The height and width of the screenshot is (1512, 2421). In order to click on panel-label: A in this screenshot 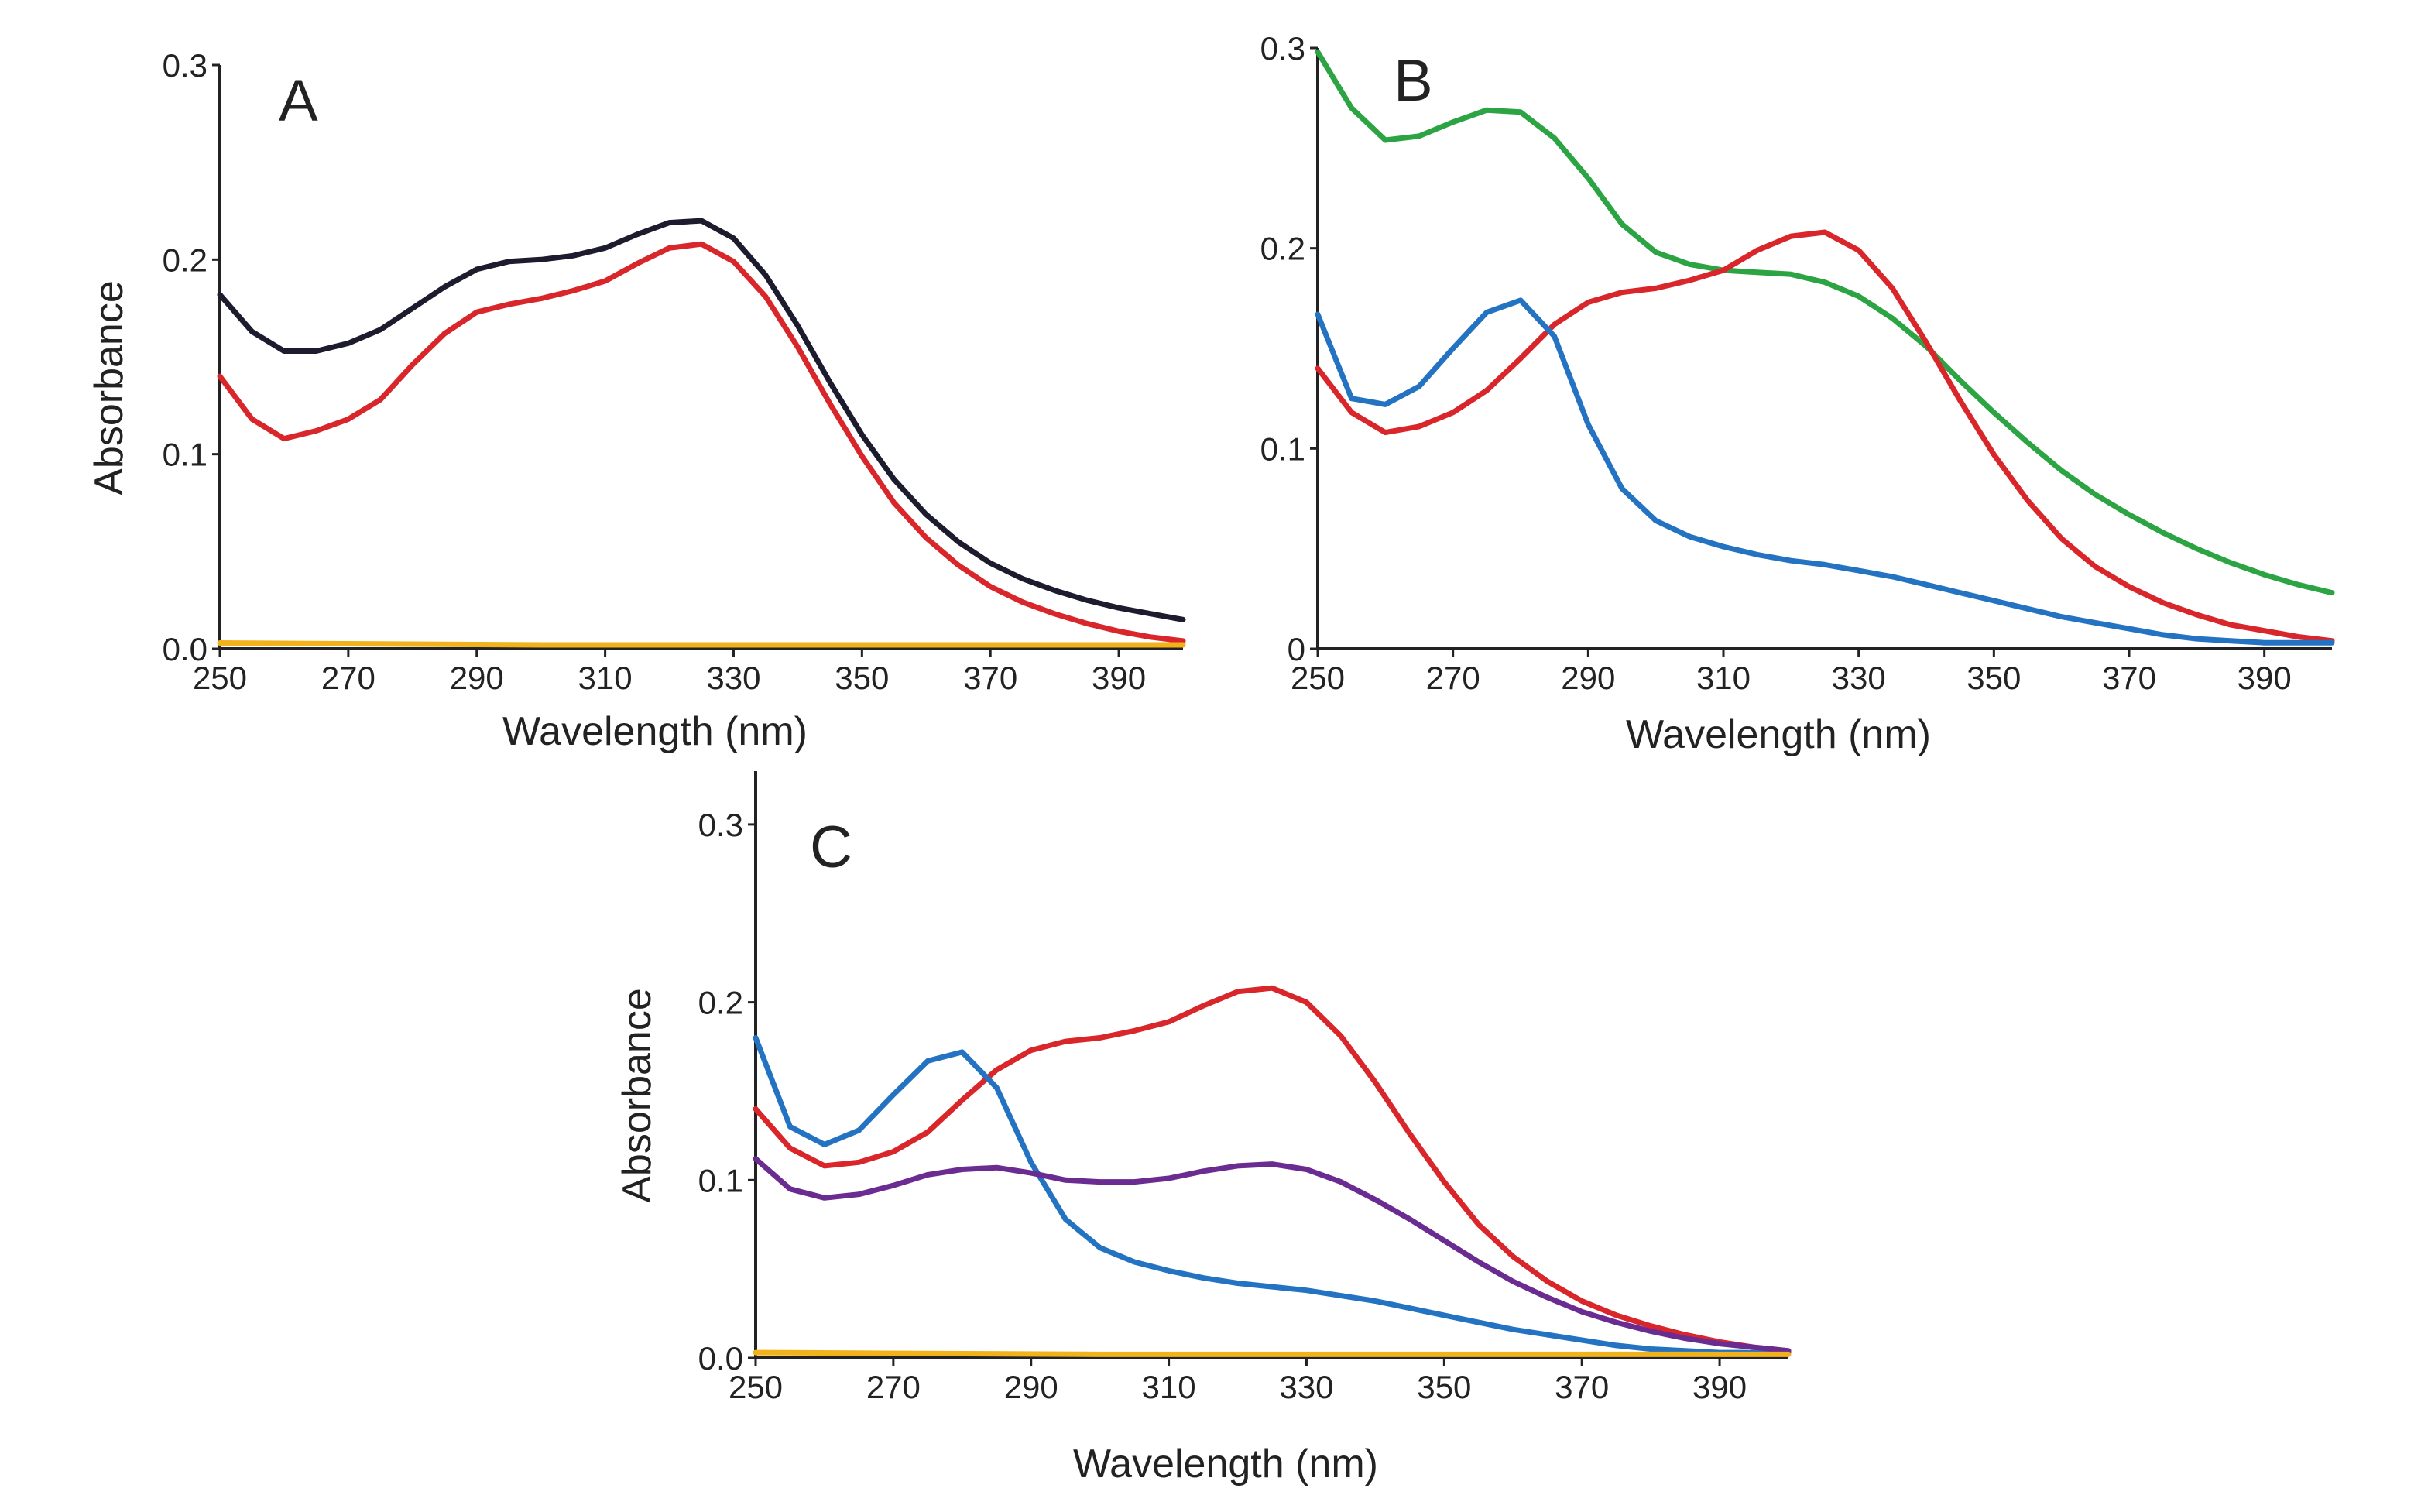, I will do `click(298, 101)`.